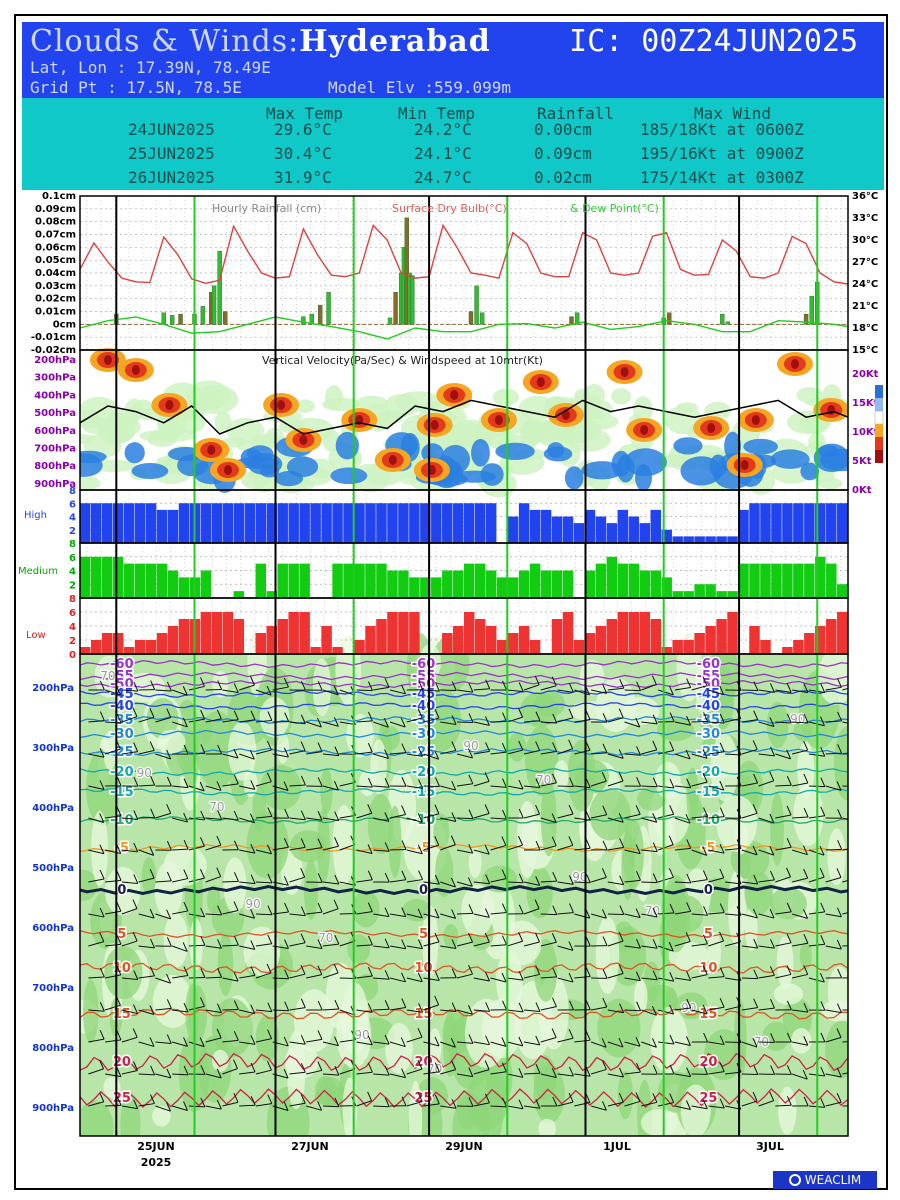 The height and width of the screenshot is (1200, 900). I want to click on contour-label: -55, so click(709, 676).